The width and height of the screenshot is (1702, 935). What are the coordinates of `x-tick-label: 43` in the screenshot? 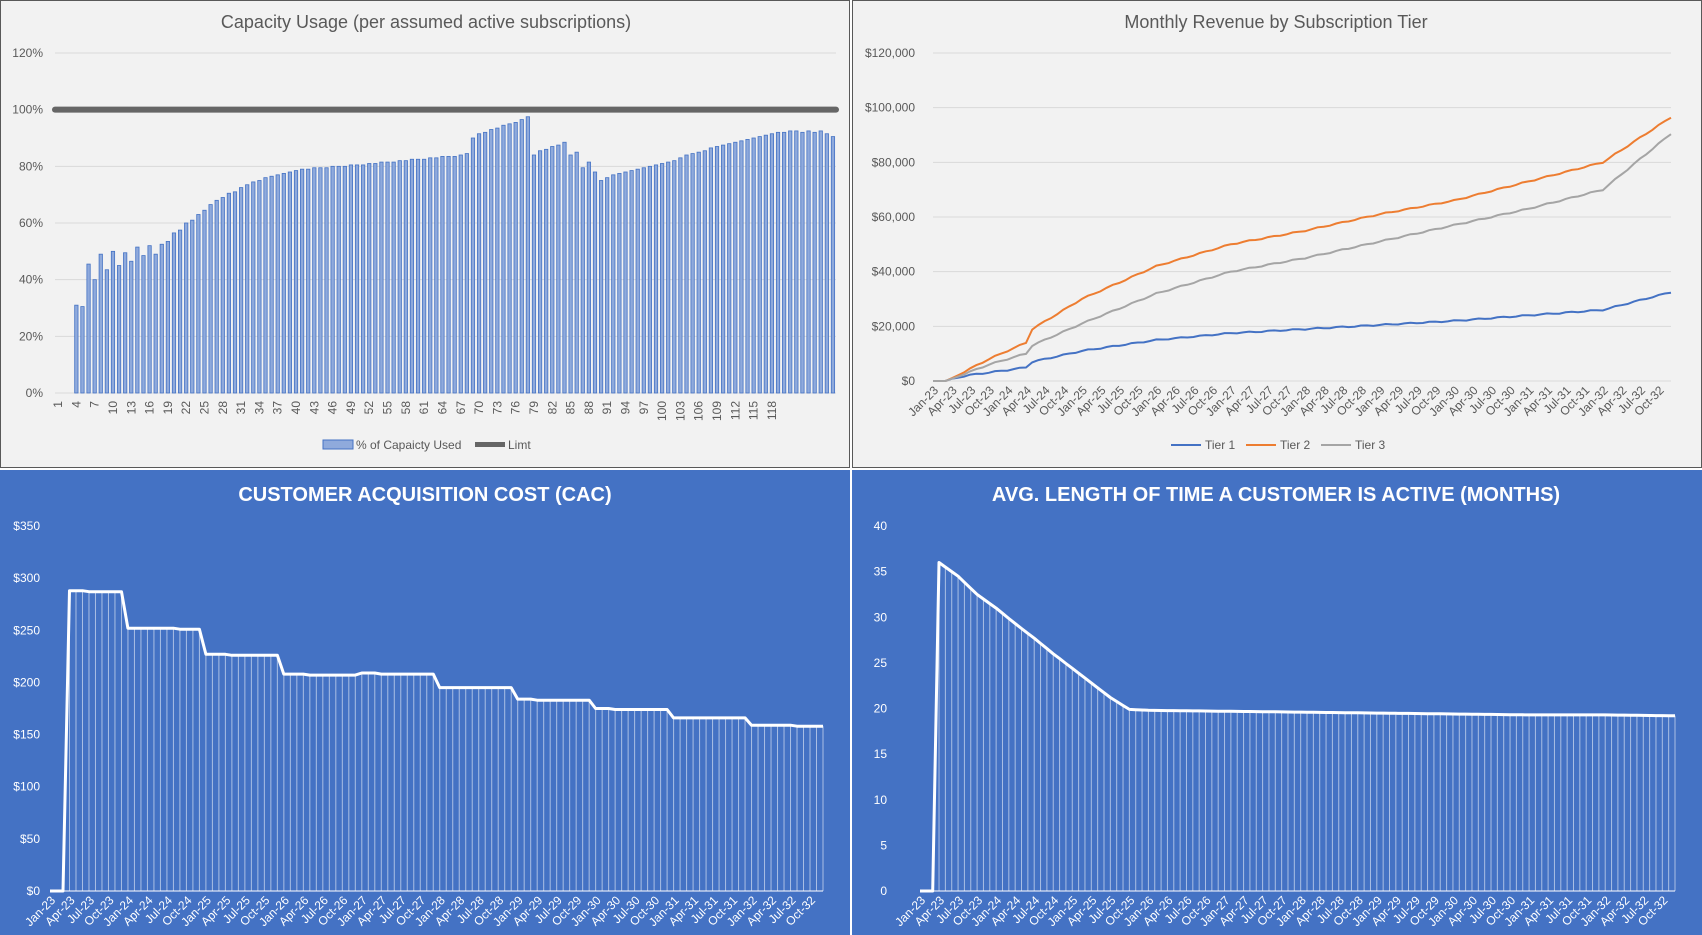 It's located at (314, 408).